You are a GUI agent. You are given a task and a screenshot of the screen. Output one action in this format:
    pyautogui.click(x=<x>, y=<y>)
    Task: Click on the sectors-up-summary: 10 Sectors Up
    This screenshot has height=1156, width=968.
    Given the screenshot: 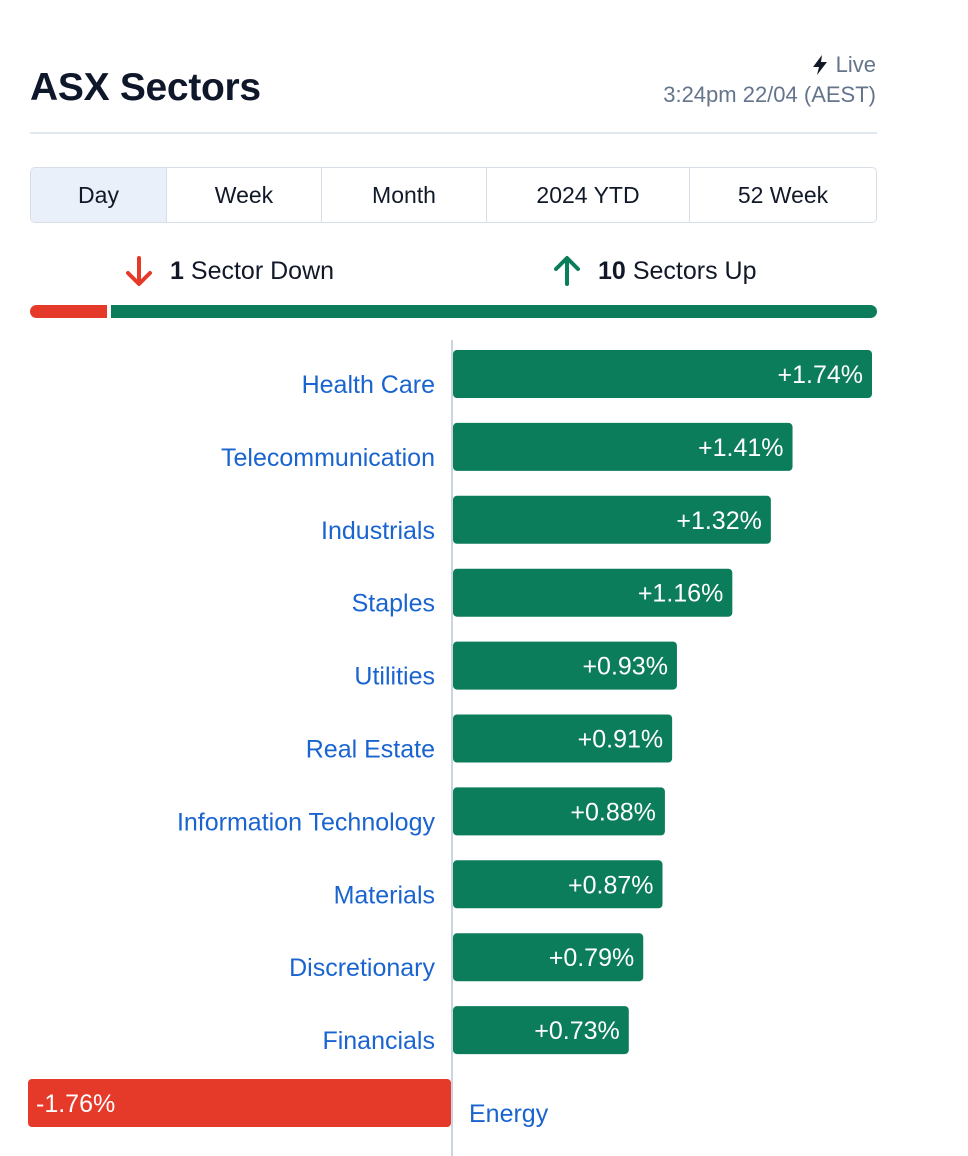 What is the action you would take?
    pyautogui.click(x=653, y=271)
    